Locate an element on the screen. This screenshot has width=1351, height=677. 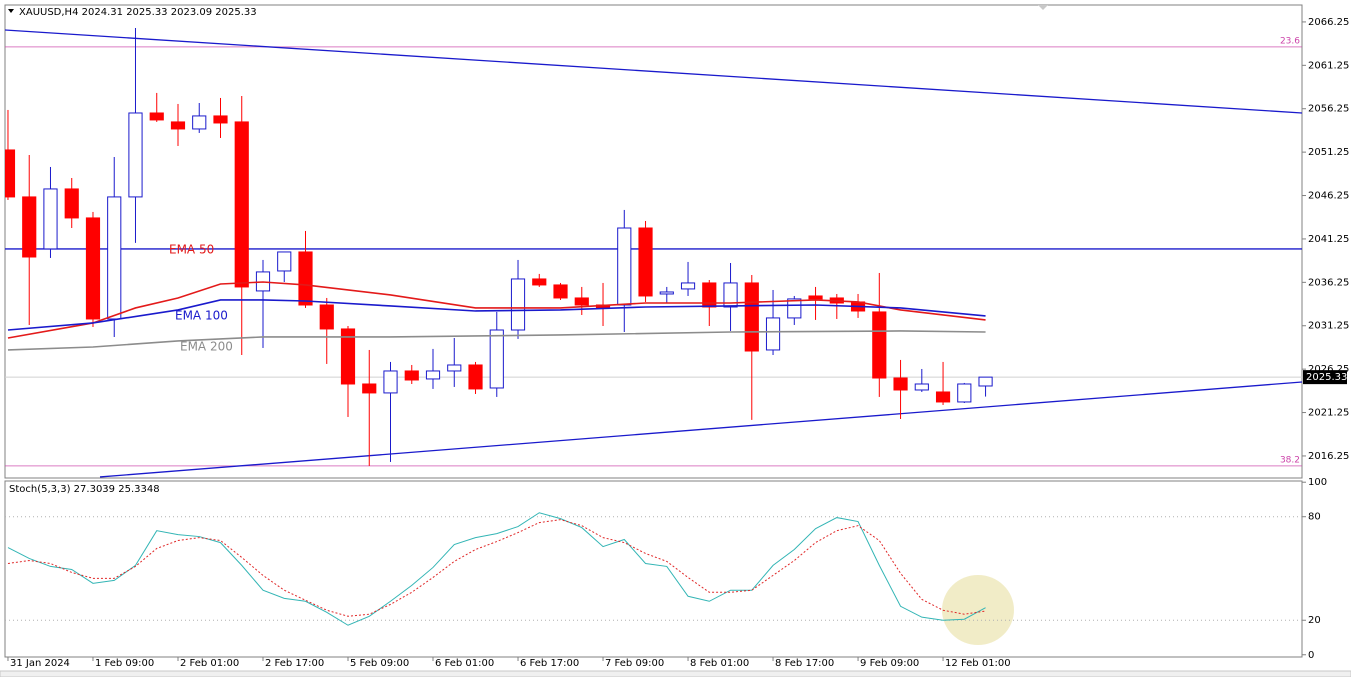
y-tick-label: 2046.25 is located at coordinates (1328, 196).